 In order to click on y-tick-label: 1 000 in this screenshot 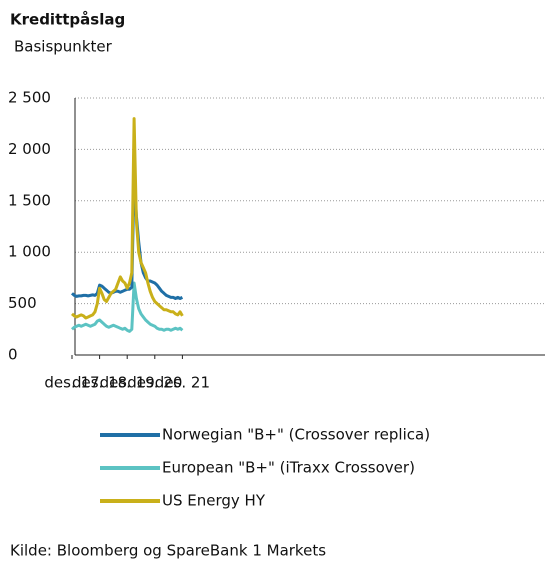, I will do `click(29, 252)`.